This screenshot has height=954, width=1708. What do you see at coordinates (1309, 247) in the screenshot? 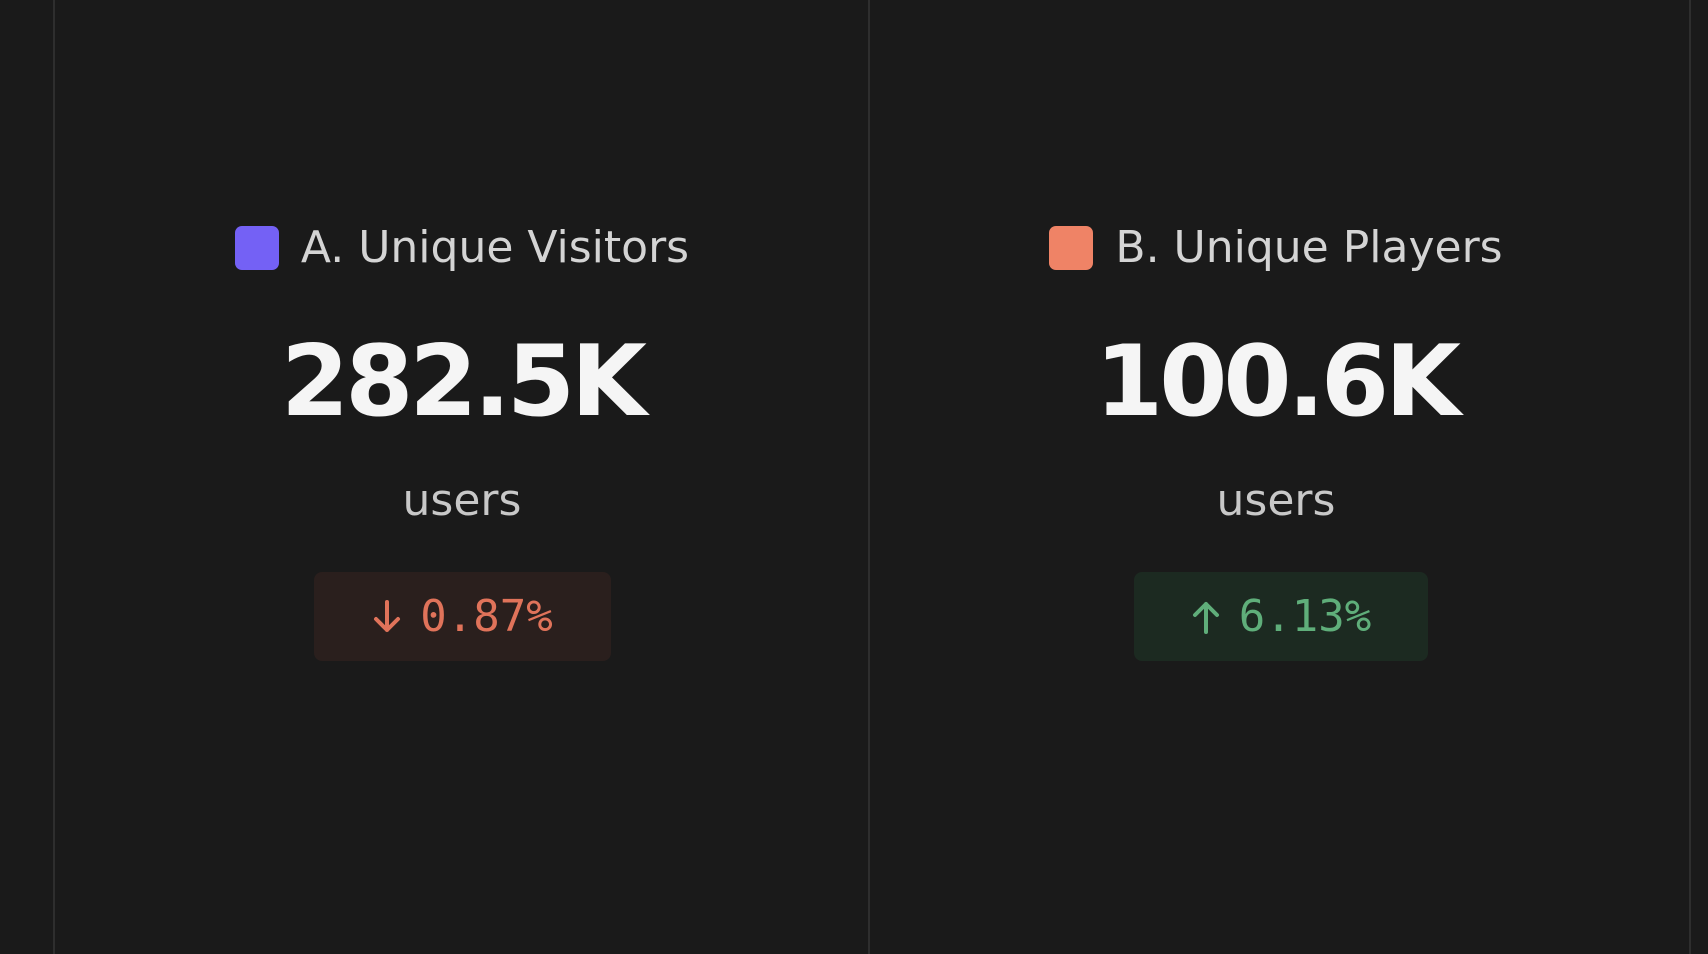
I see `metric-label: B. Unique Players` at bounding box center [1309, 247].